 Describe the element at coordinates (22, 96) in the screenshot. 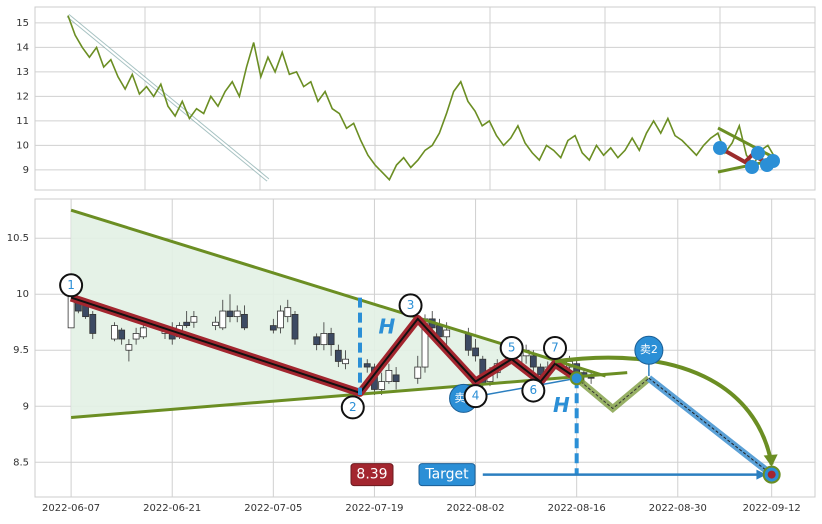

I see `y-tick-label: 12` at that location.